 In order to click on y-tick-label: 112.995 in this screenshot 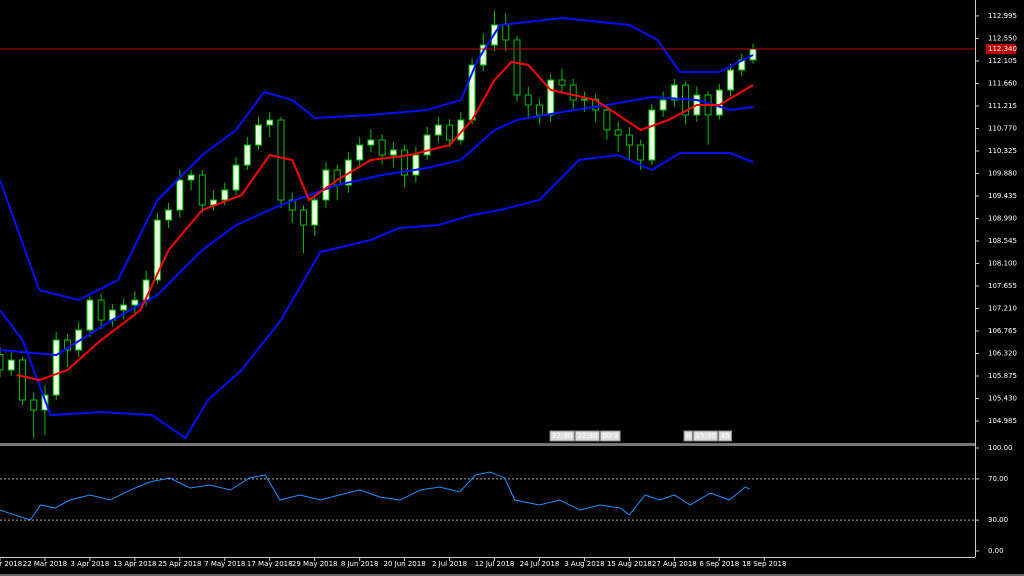, I will do `click(1002, 16)`.